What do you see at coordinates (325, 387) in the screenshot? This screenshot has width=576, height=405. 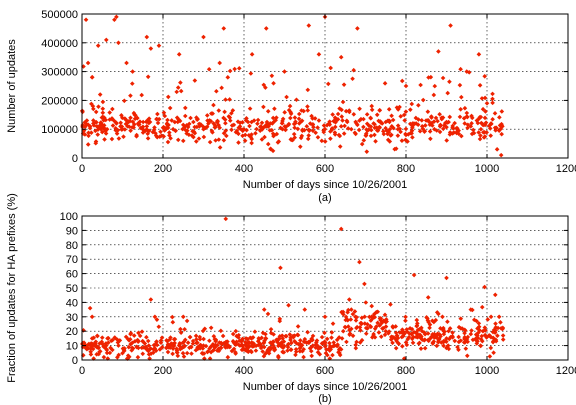 I see `chart-b-xlabel: Number of days since 10/26/2001` at bounding box center [325, 387].